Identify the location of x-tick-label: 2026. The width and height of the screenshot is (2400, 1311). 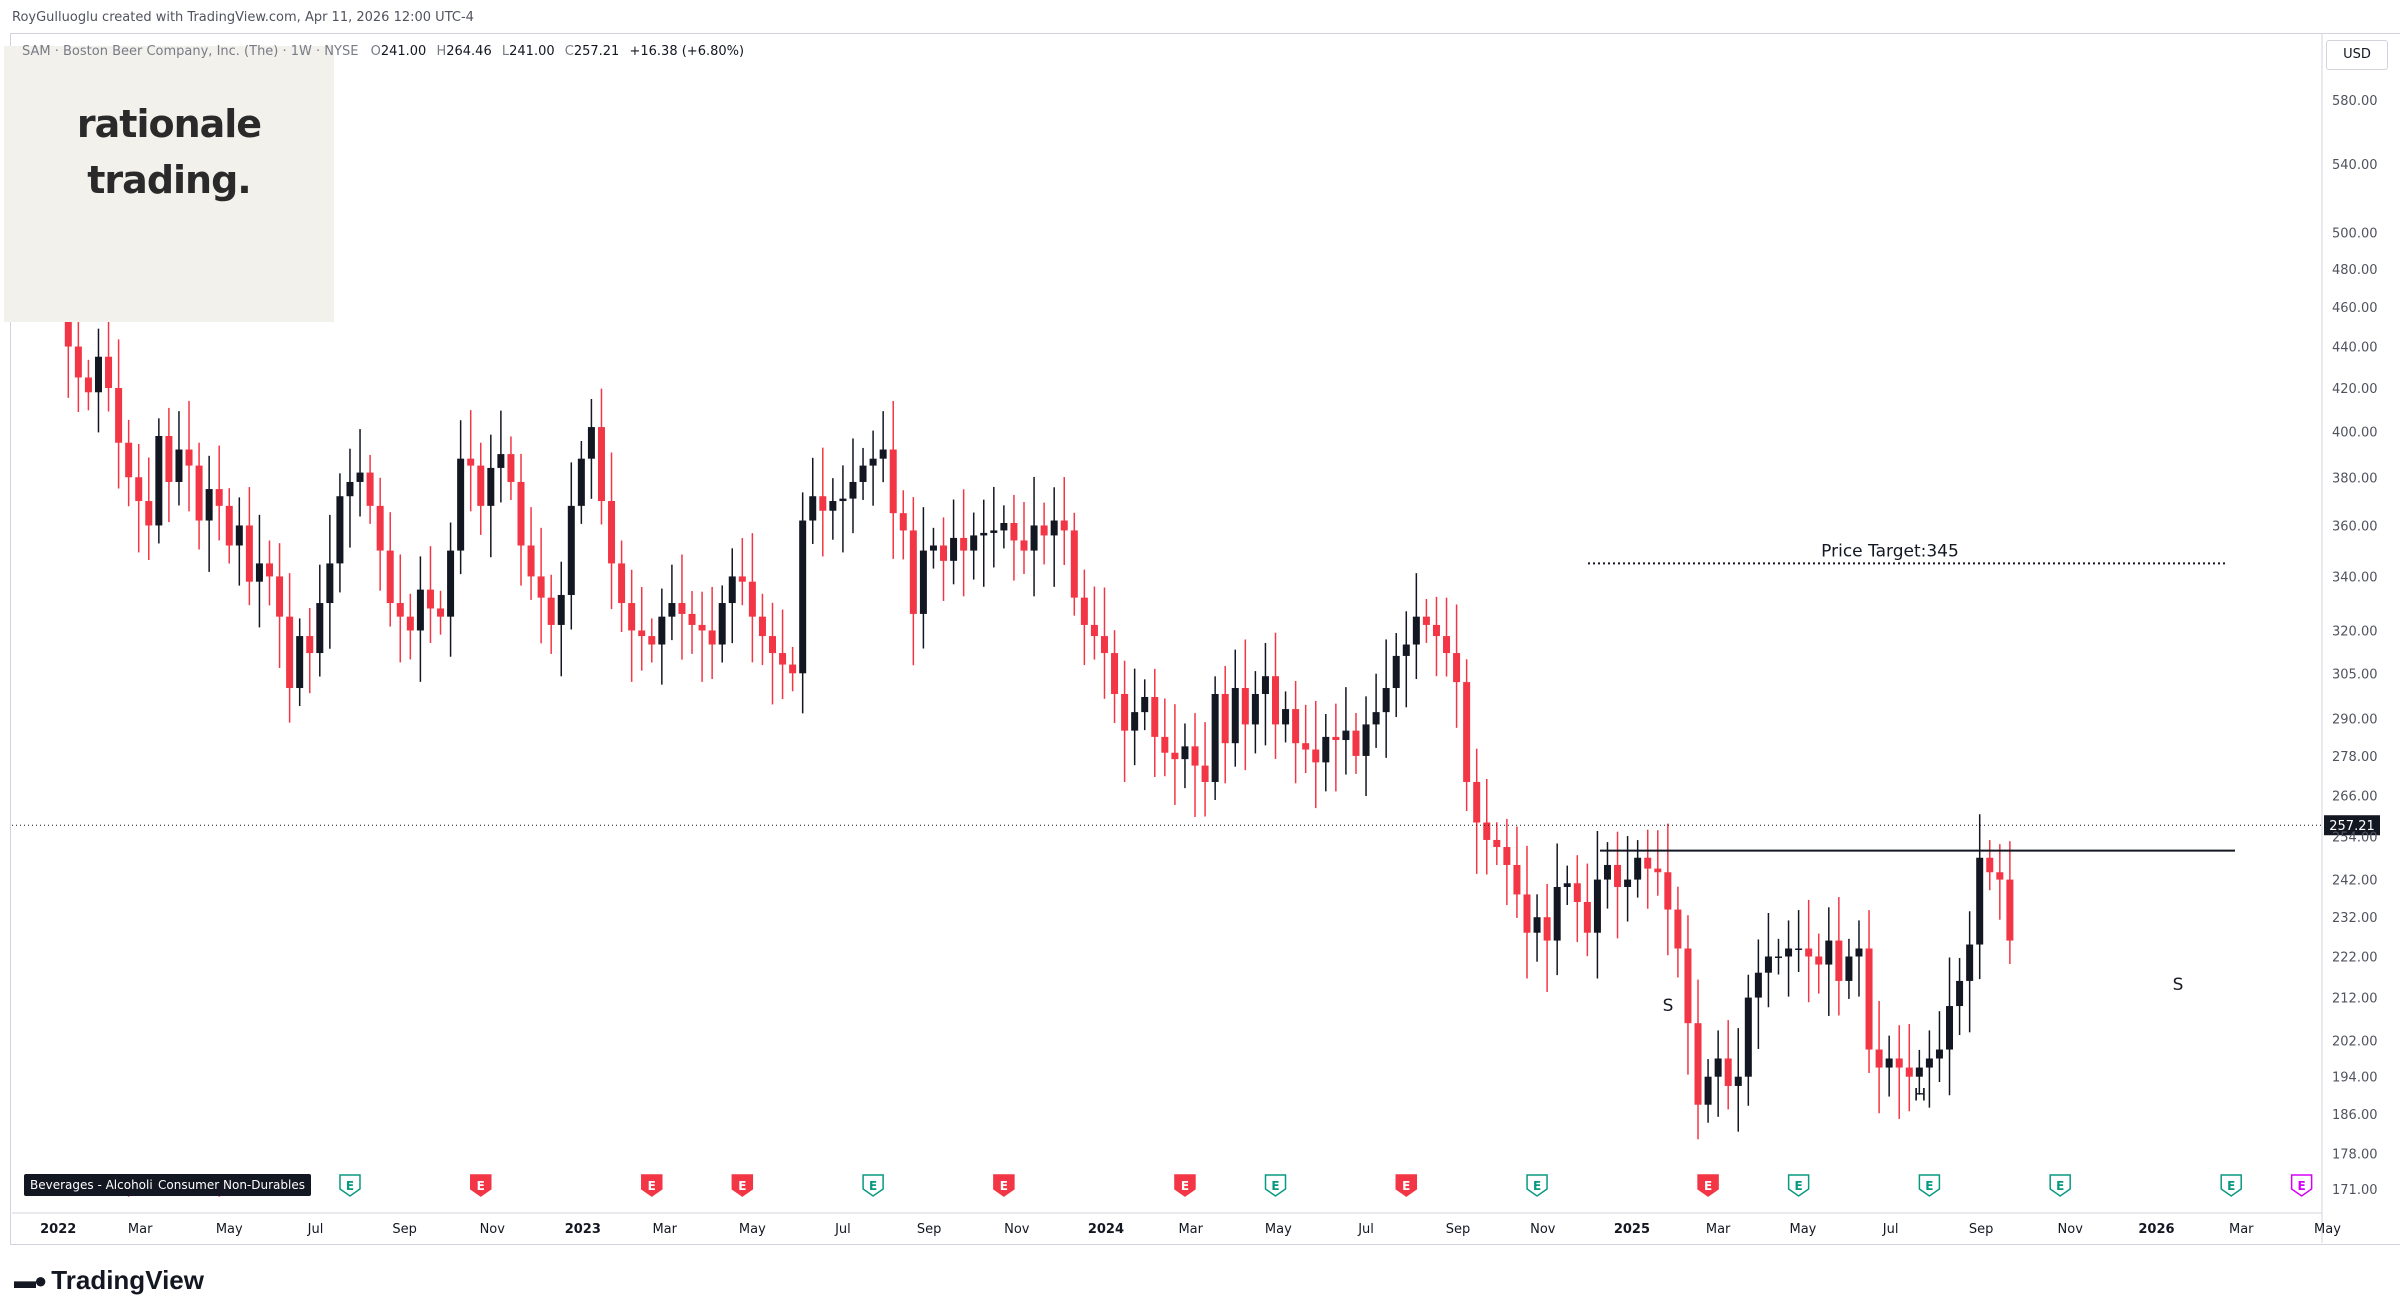
(2156, 1229).